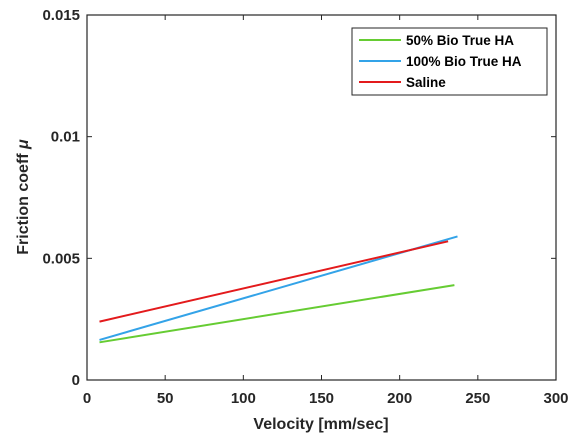 The width and height of the screenshot is (579, 437). What do you see at coordinates (76, 380) in the screenshot?
I see `y-tick-label: 0` at bounding box center [76, 380].